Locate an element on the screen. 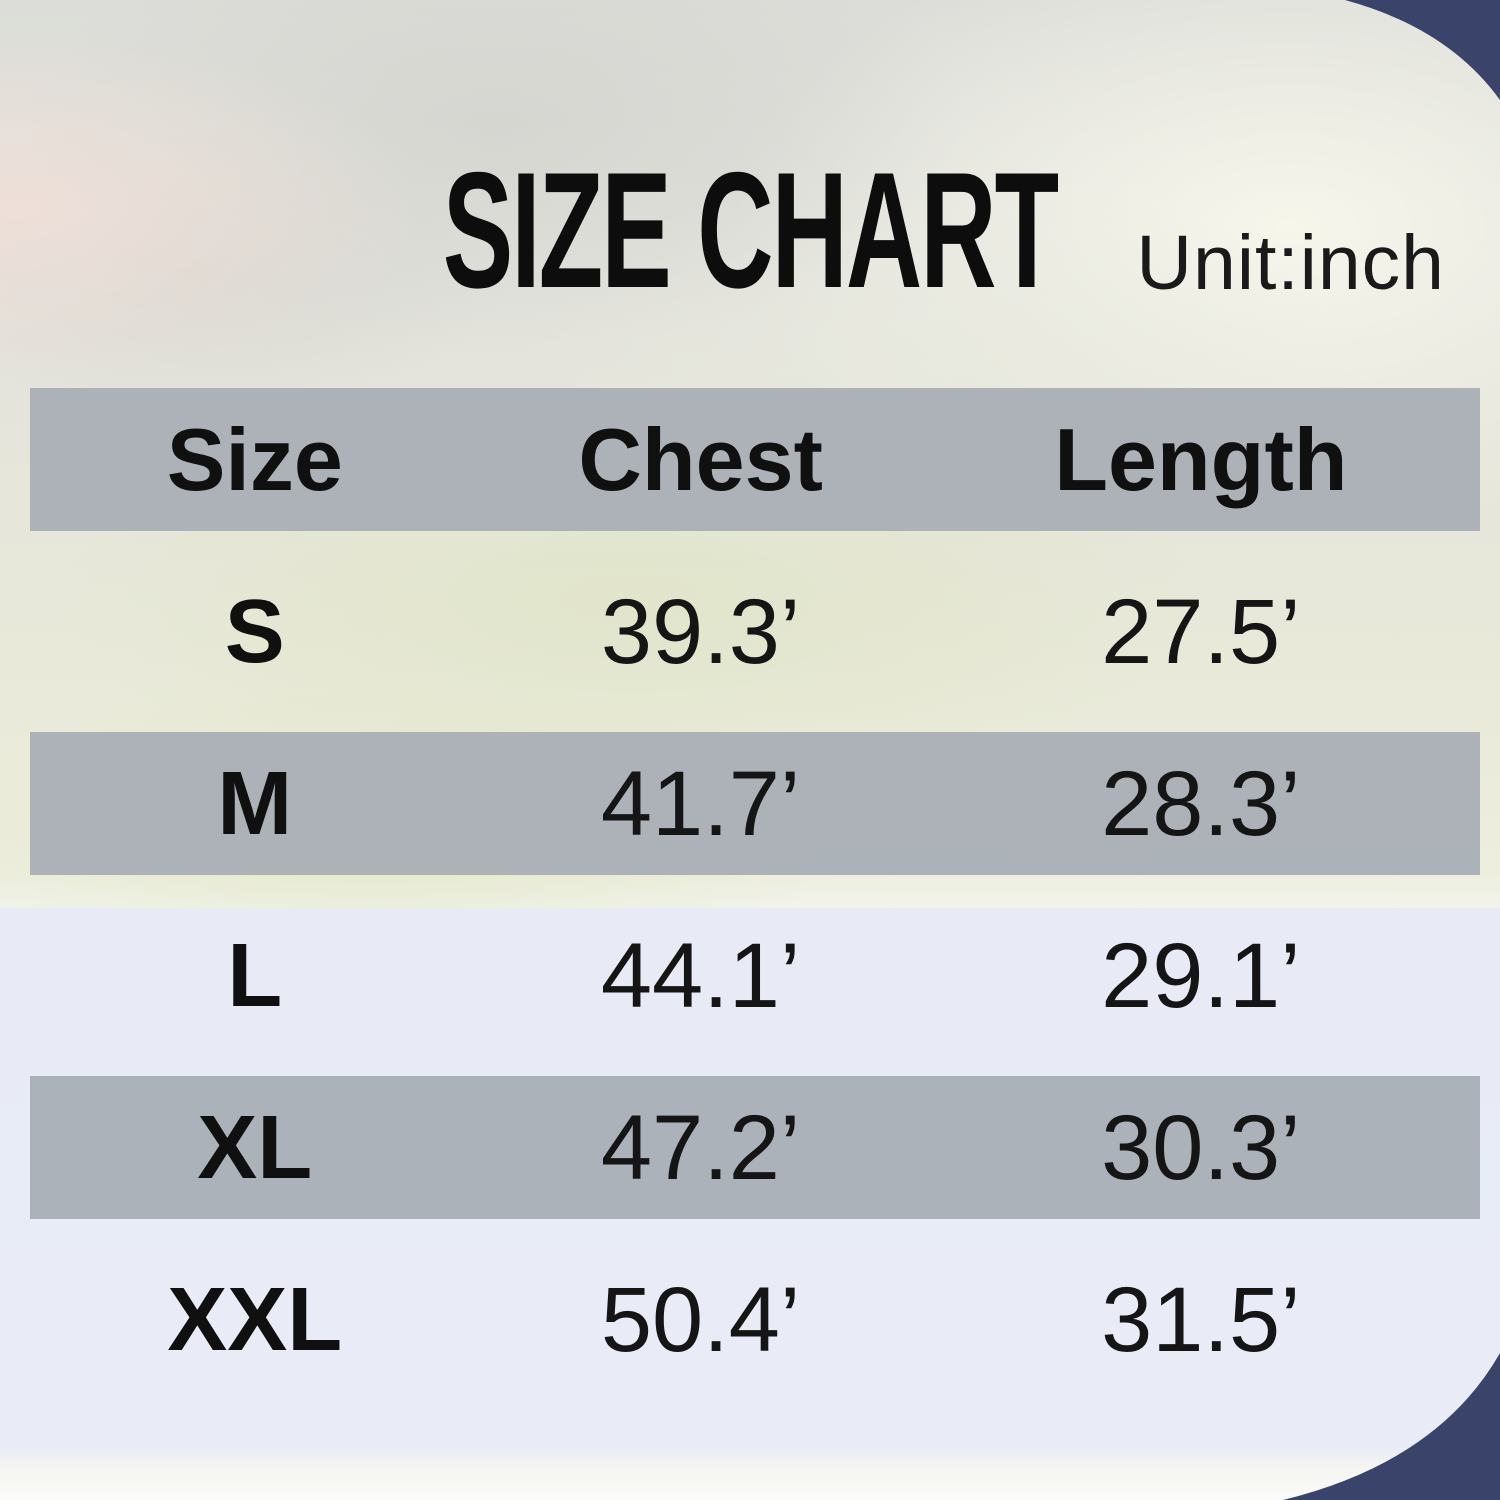 Image resolution: width=1500 pixels, height=1500 pixels. table-header-row: Size Chest Length is located at coordinates (755, 459).